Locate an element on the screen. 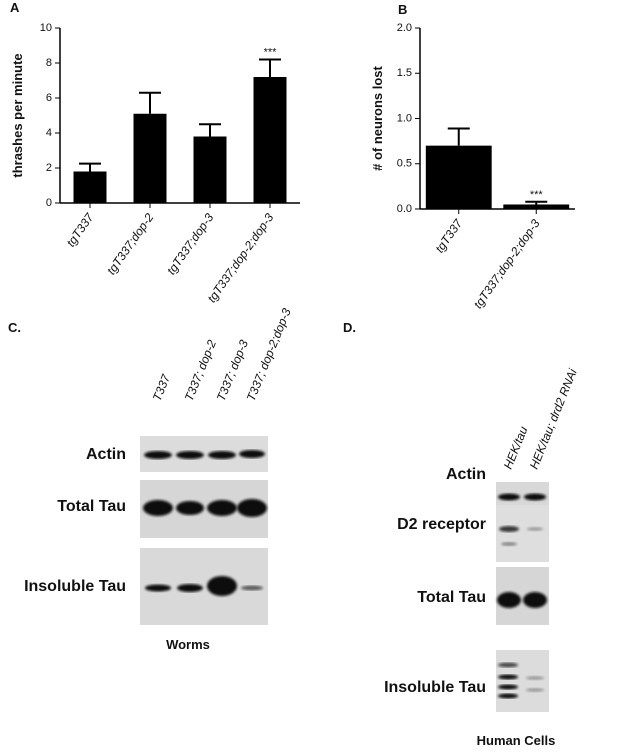 Image resolution: width=624 pixels, height=753 pixels. lane-label: HEK/tau is located at coordinates (516, 447).